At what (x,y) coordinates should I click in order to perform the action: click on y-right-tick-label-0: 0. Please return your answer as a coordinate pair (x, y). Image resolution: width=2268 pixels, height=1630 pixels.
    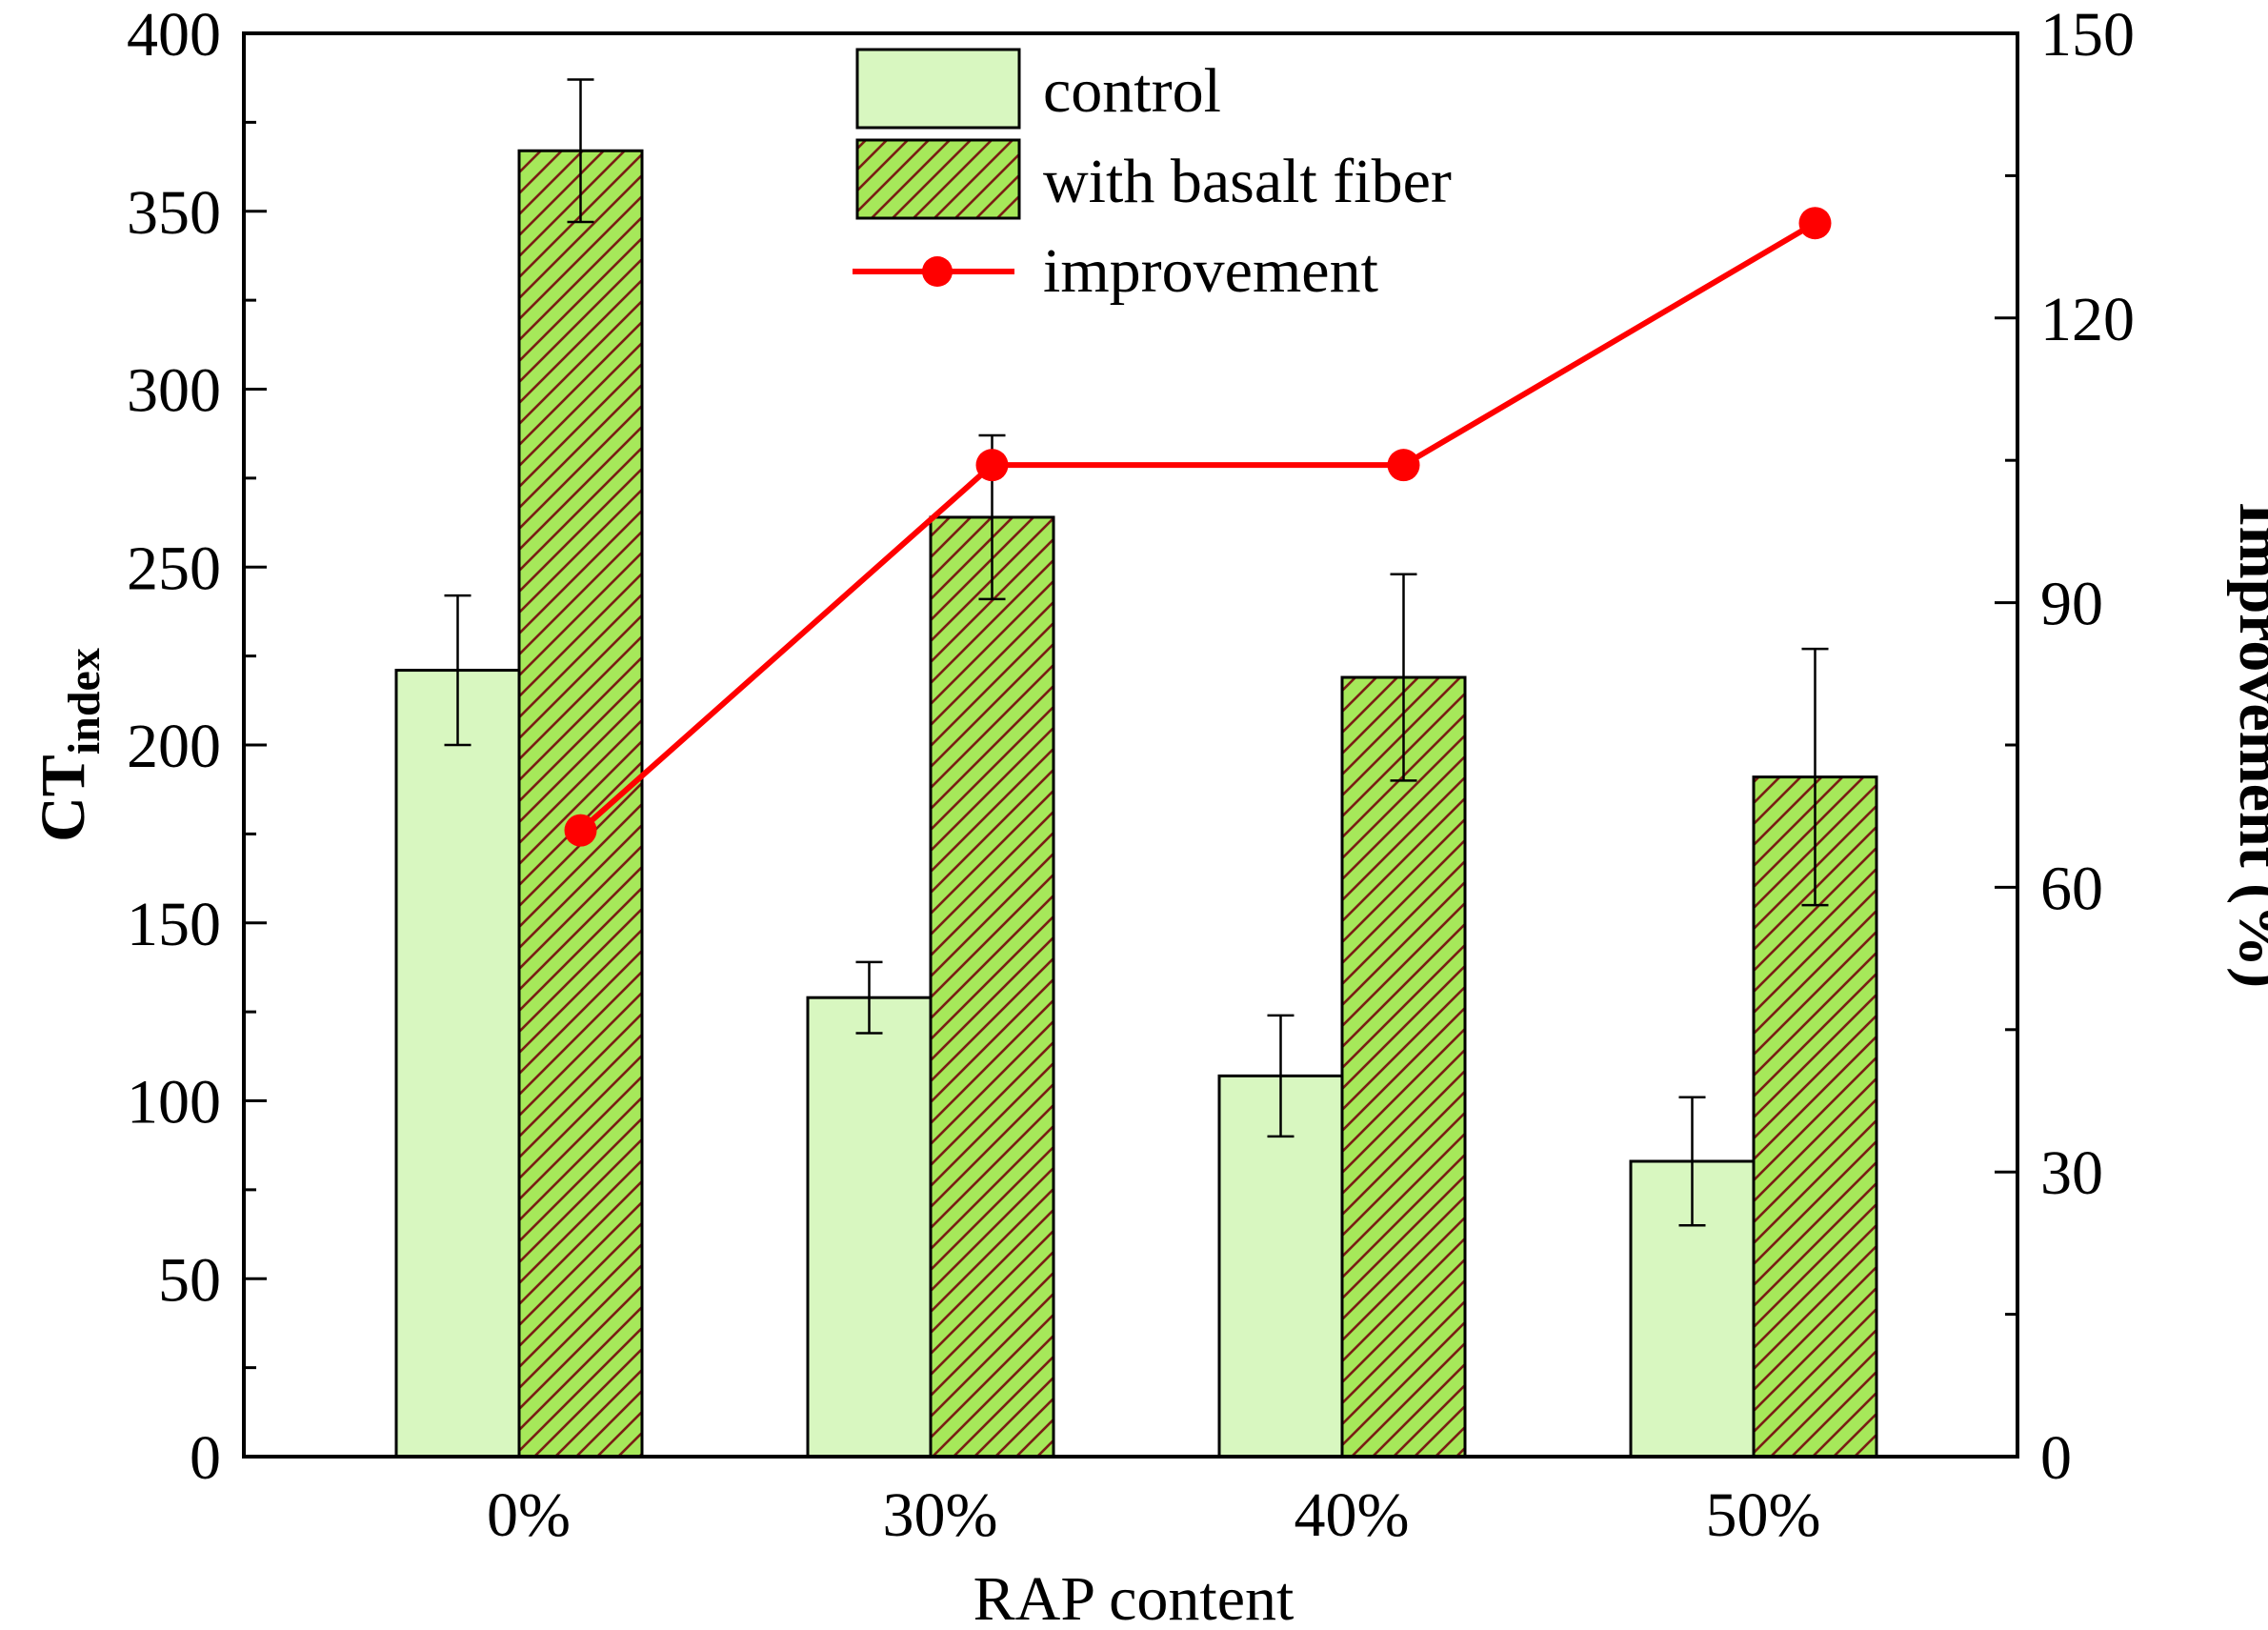
    Looking at the image, I should click on (2056, 1458).